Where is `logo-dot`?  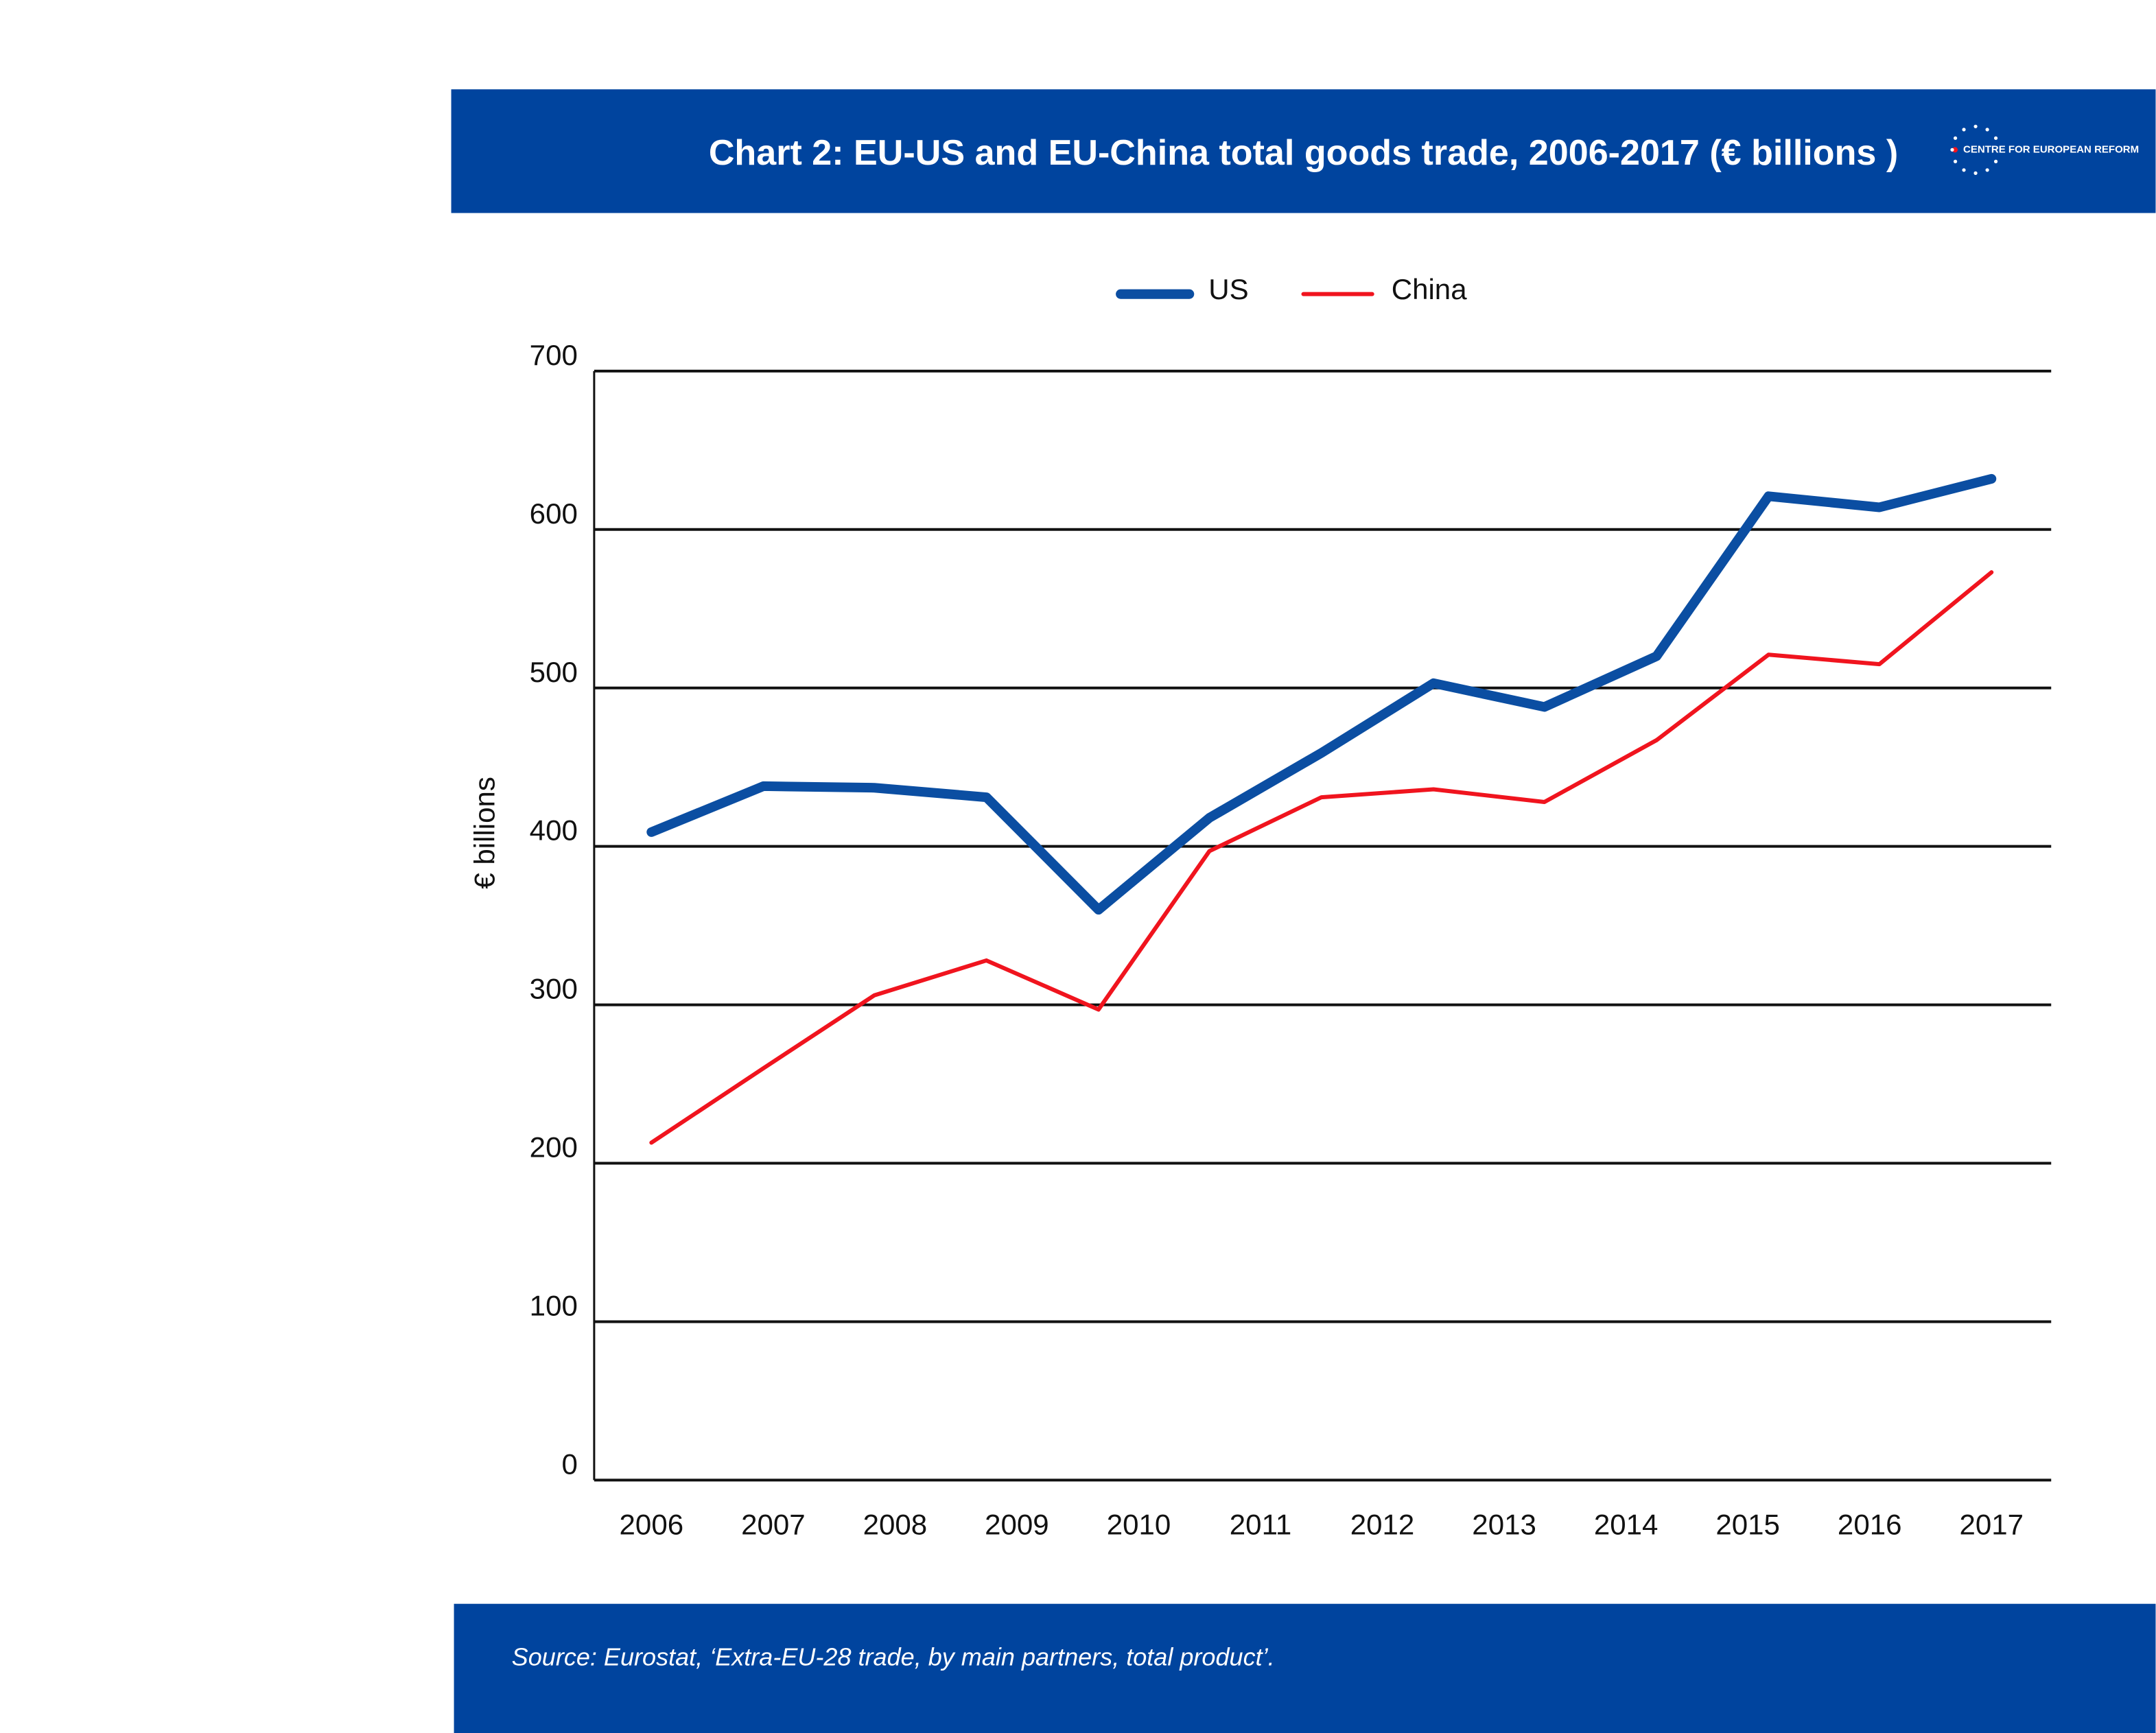 logo-dot is located at coordinates (1955, 150).